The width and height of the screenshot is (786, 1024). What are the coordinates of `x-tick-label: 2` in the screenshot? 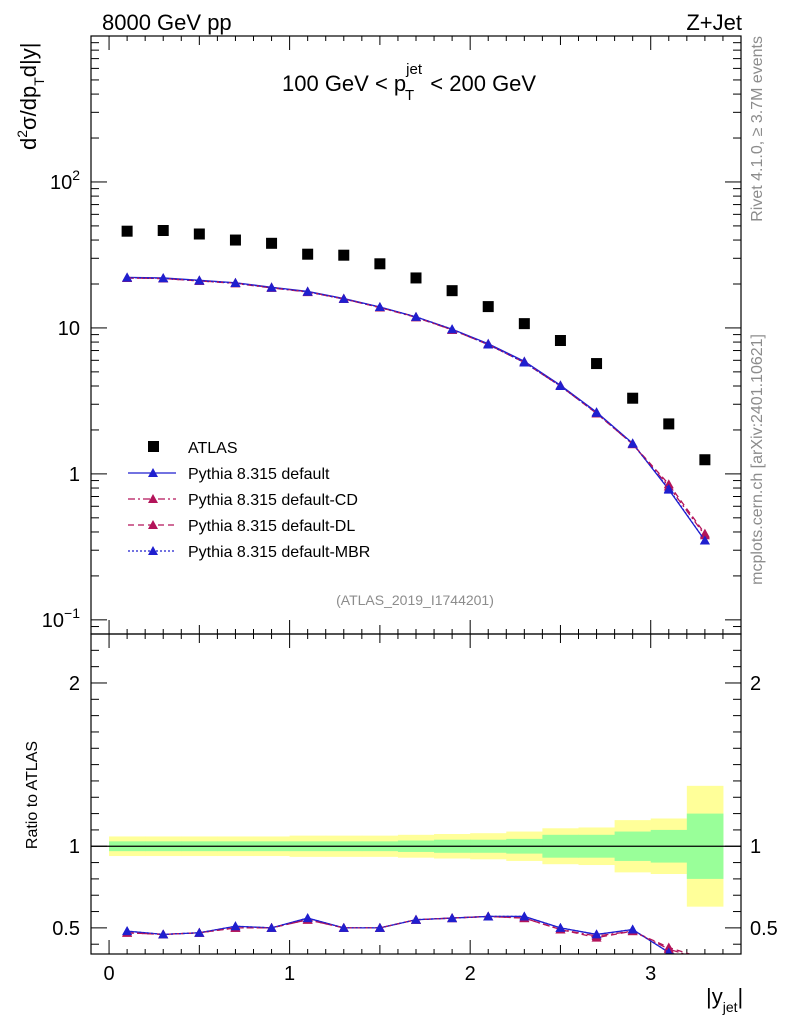 It's located at (470, 974).